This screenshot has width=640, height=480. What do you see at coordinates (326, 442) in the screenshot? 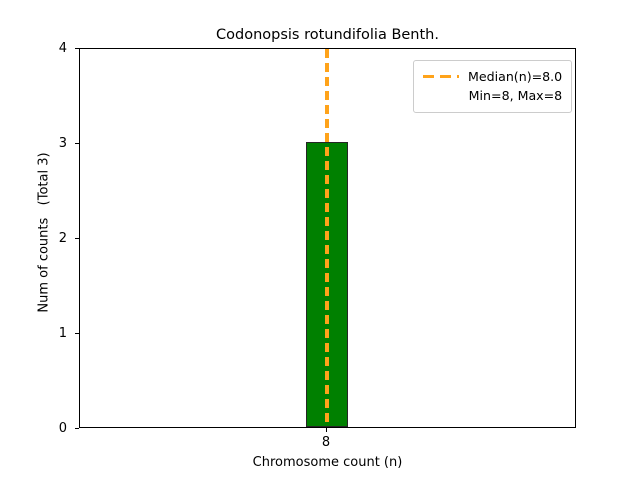
I see `x-tick-label-8: 8` at bounding box center [326, 442].